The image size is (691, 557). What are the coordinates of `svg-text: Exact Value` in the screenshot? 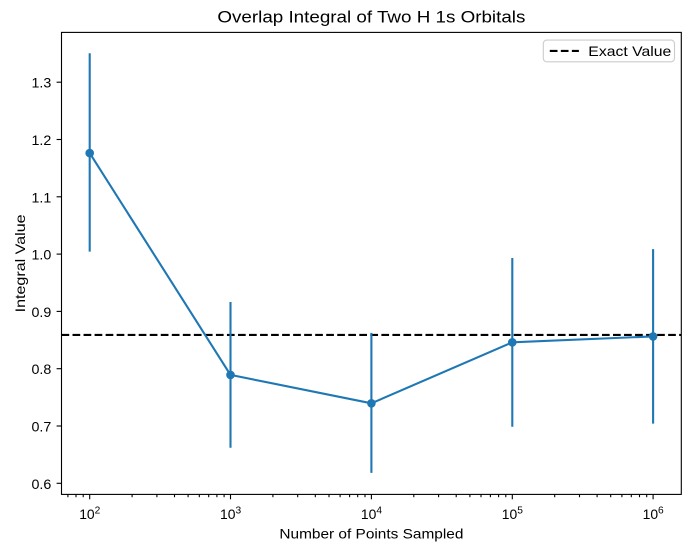 It's located at (629, 51).